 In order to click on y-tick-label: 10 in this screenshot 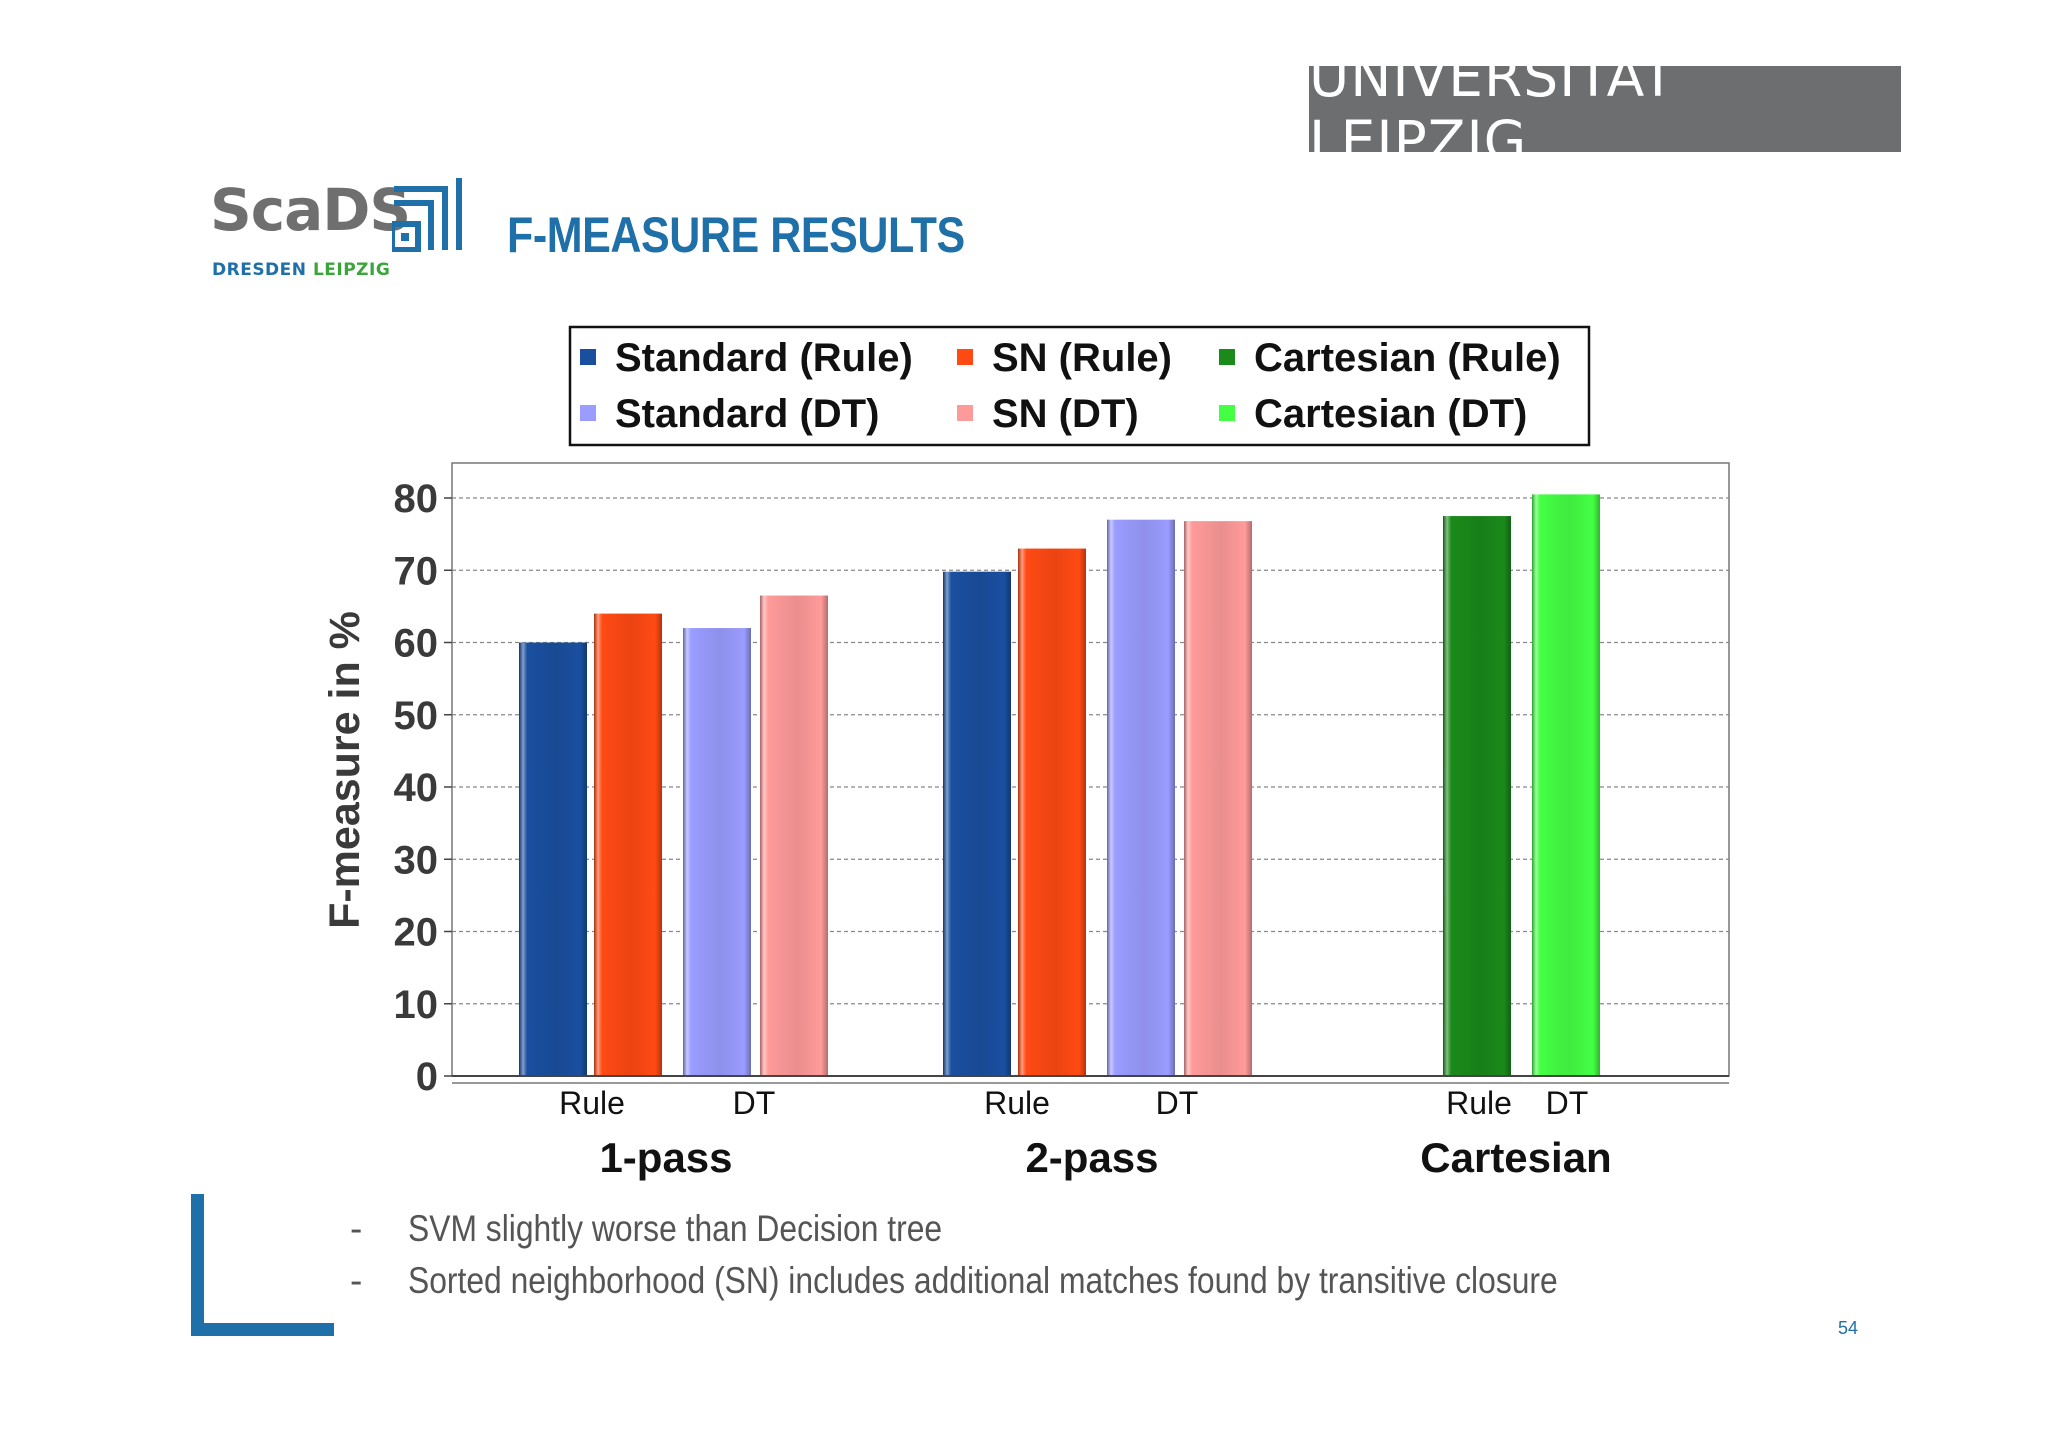, I will do `click(416, 1005)`.